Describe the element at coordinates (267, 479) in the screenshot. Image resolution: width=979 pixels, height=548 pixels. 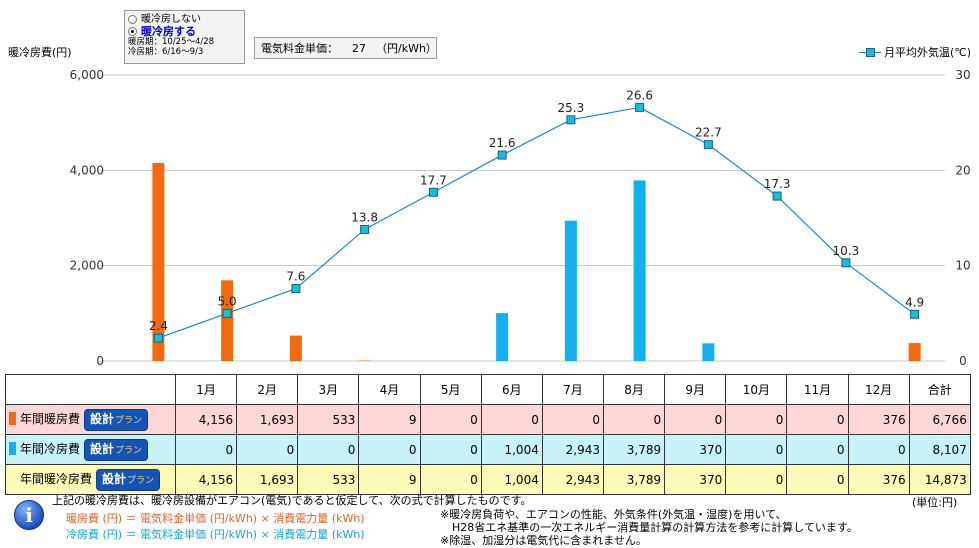
I see `table-cell: 1,693` at that location.